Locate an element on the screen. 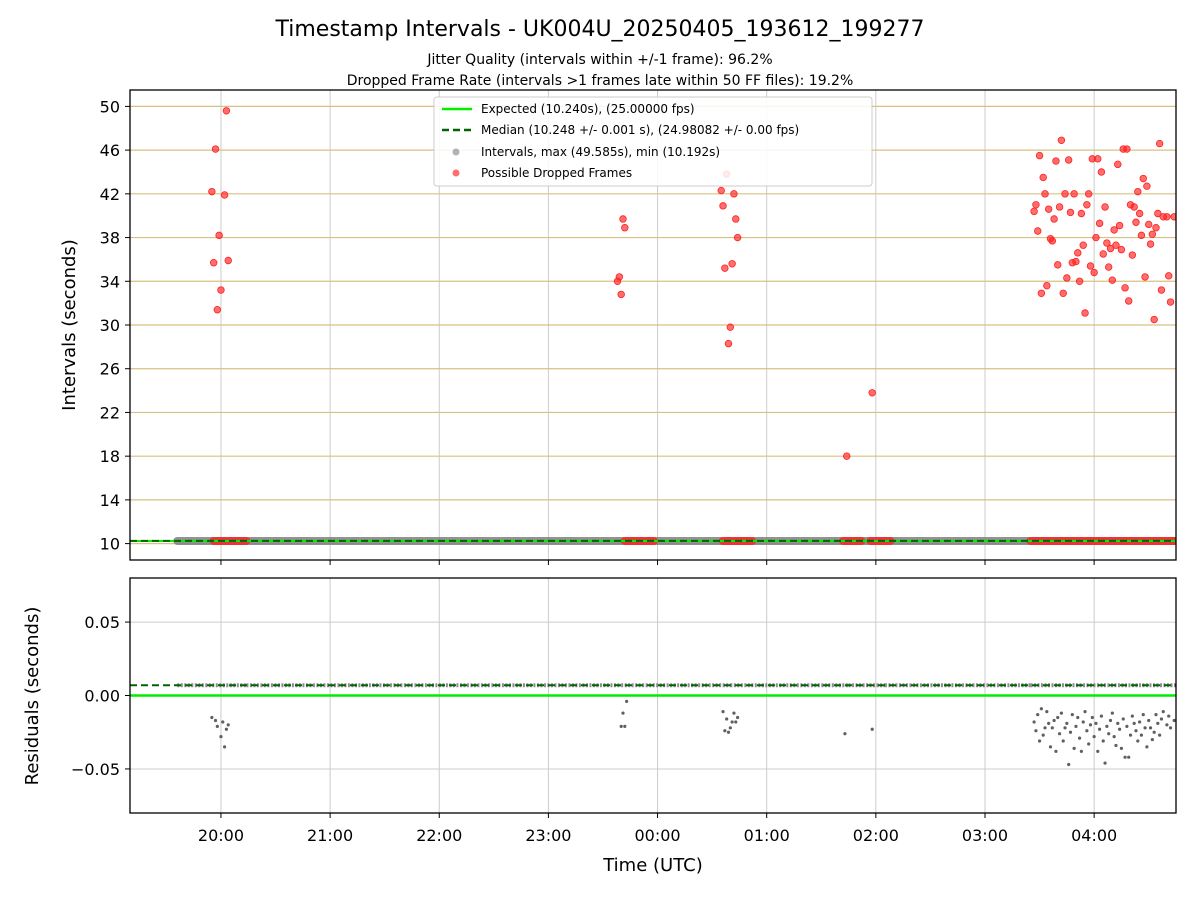  residuals-y-axis: −0.05 0.00 0.05 is located at coordinates (100, 696).